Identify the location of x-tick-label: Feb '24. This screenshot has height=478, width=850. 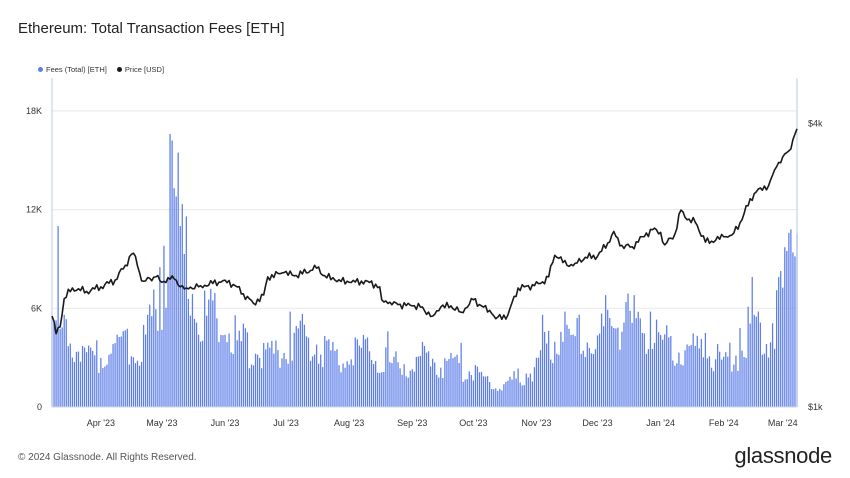
(724, 423).